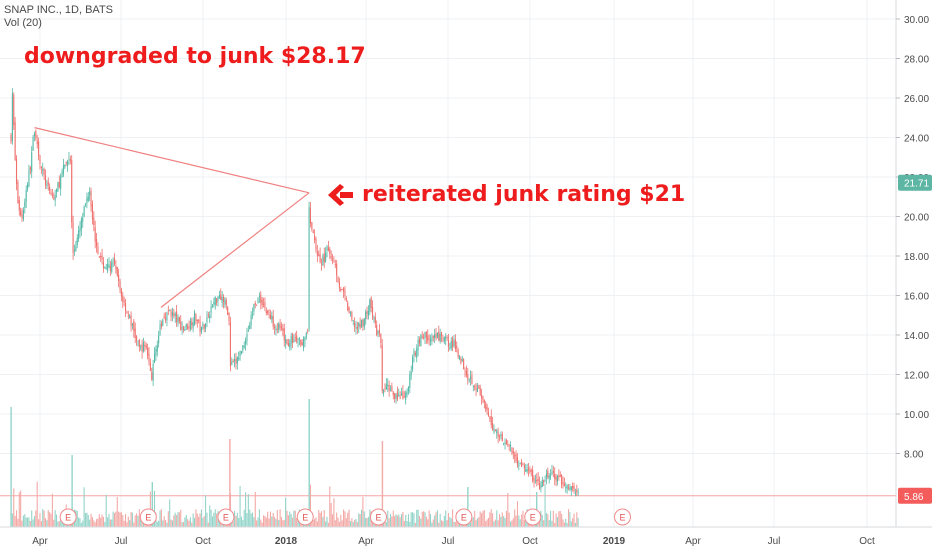 Image resolution: width=932 pixels, height=550 pixels. I want to click on price-badge: 5.86, so click(915, 495).